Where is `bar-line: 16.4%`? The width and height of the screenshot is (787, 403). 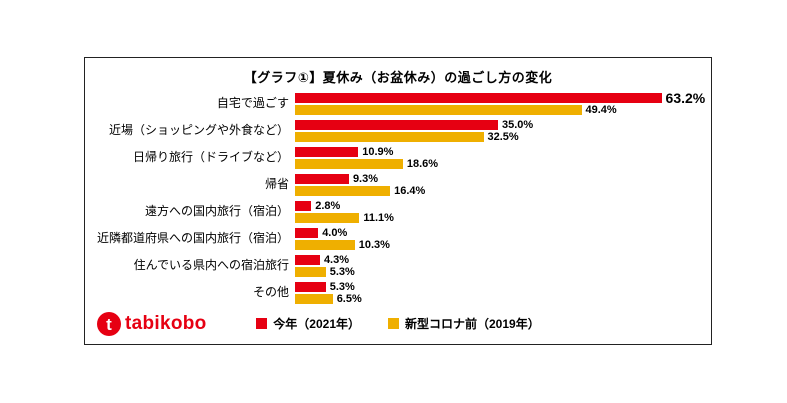 bar-line: 16.4% is located at coordinates (501, 190).